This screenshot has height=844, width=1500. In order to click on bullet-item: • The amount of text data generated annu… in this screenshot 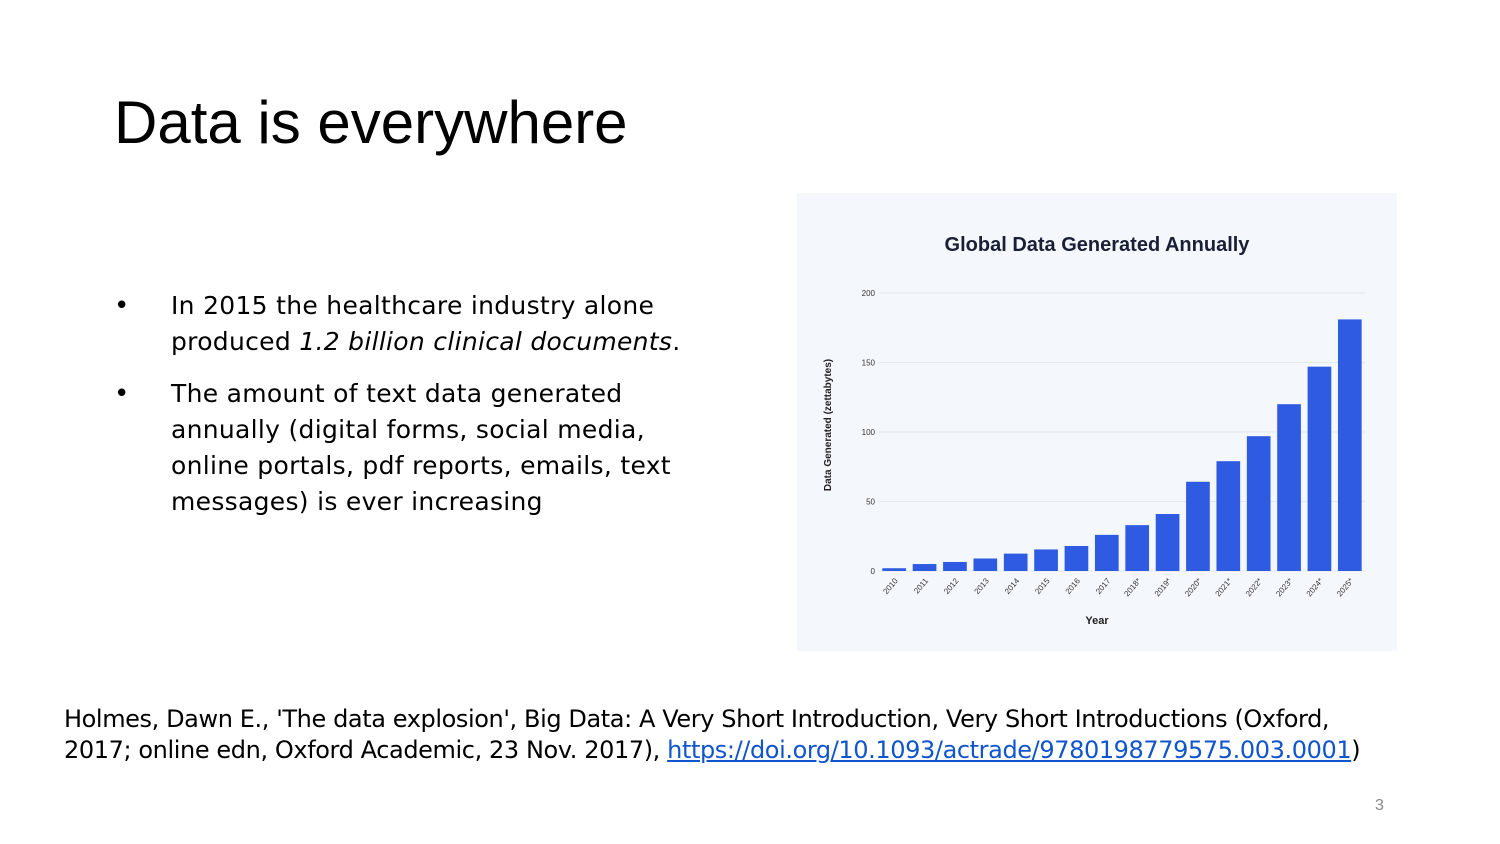, I will do `click(414, 448)`.